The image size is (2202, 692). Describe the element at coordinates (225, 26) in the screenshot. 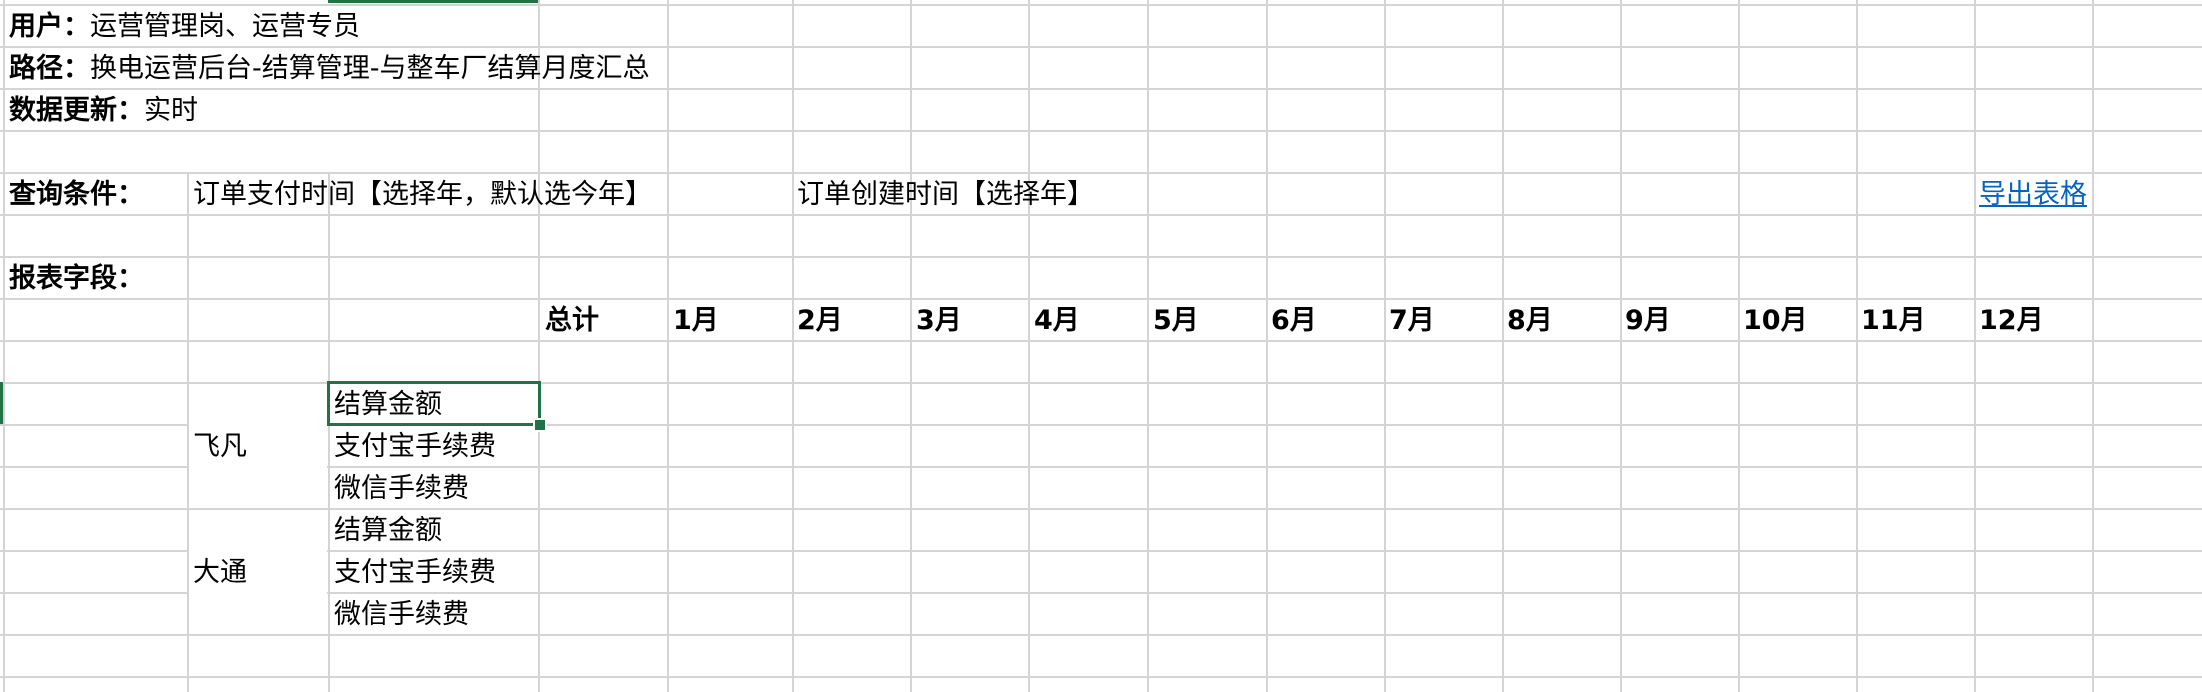

I see `user-value: 运营管理岗、运营专员` at that location.